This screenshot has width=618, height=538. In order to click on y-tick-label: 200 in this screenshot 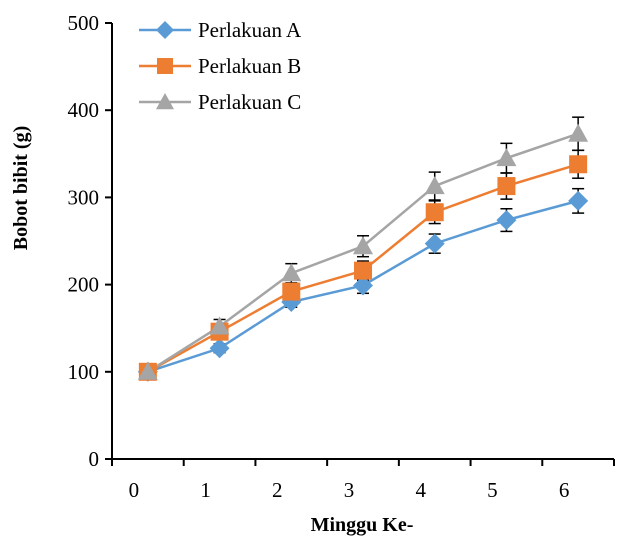, I will do `click(84, 285)`.